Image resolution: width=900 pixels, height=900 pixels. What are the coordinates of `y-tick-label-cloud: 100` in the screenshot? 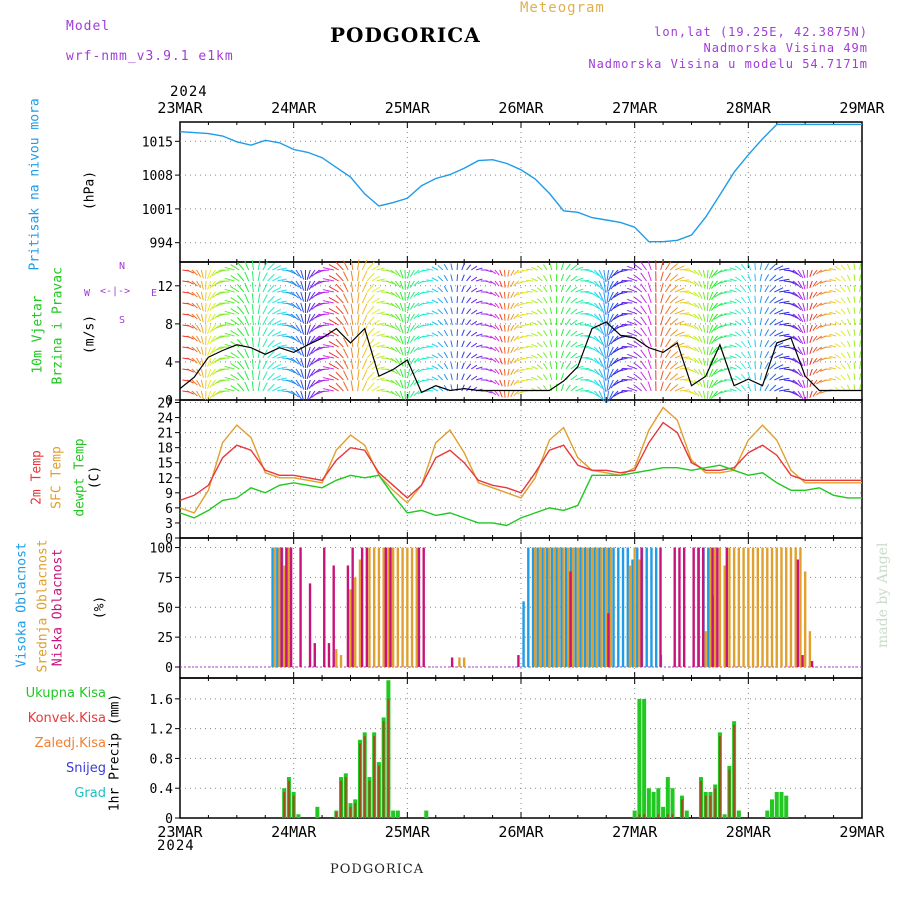 It's located at (161, 549).